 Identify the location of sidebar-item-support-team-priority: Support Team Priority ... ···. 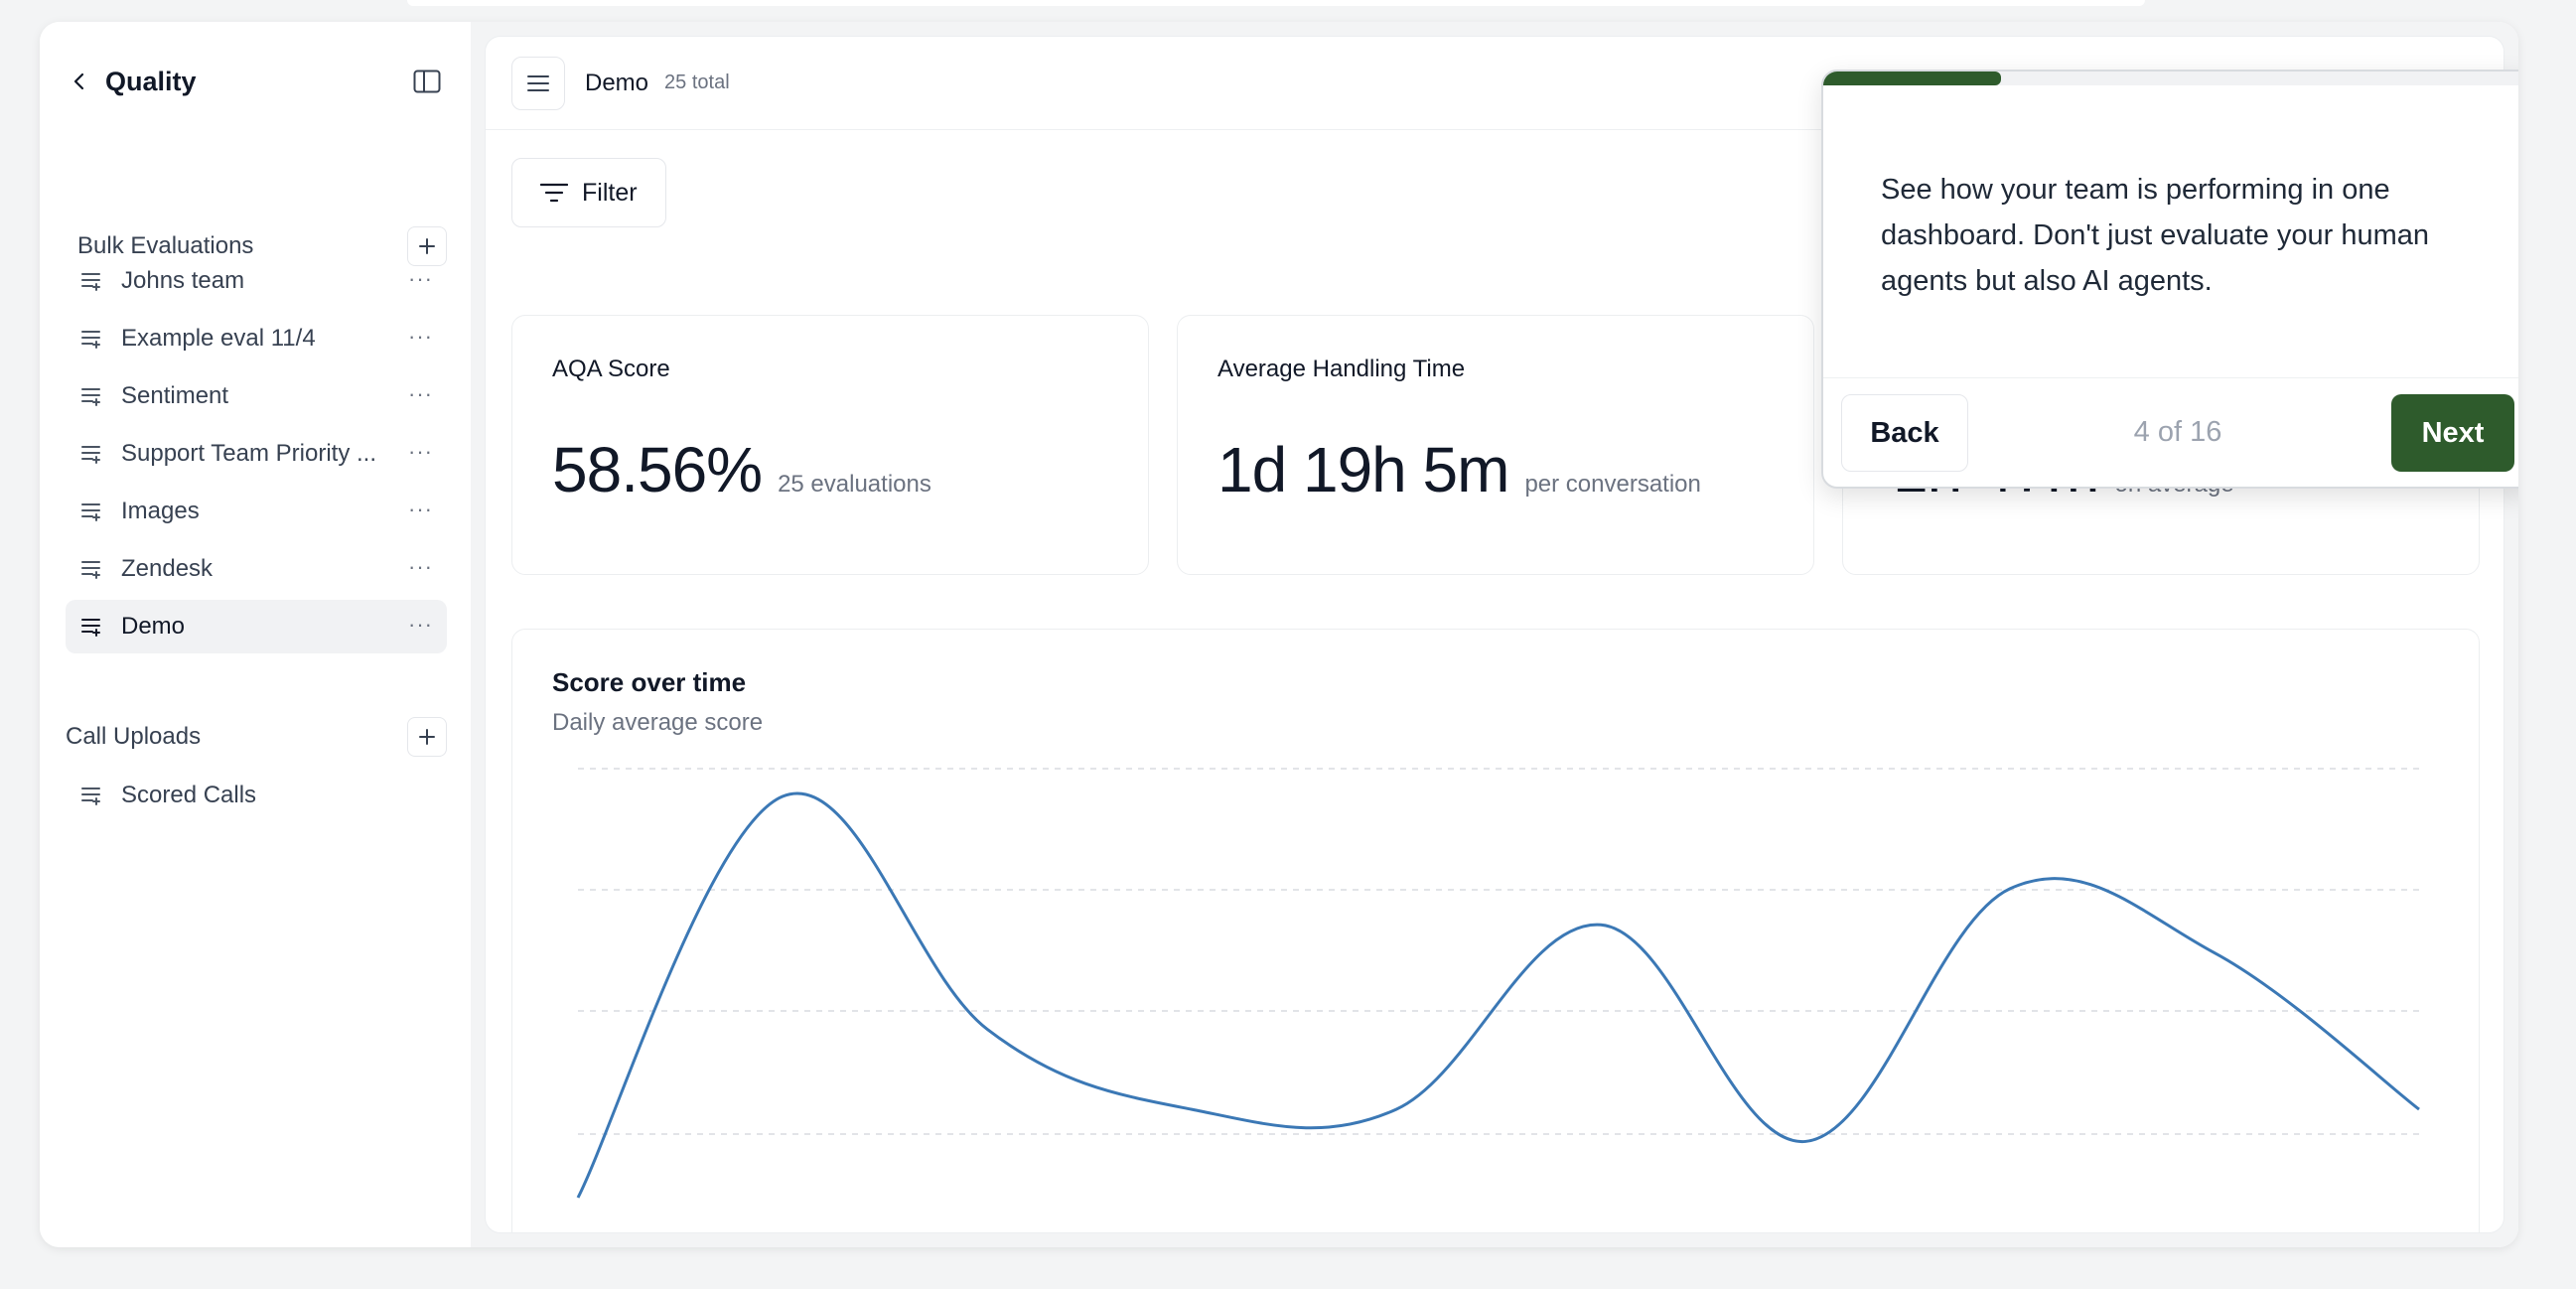
(256, 454).